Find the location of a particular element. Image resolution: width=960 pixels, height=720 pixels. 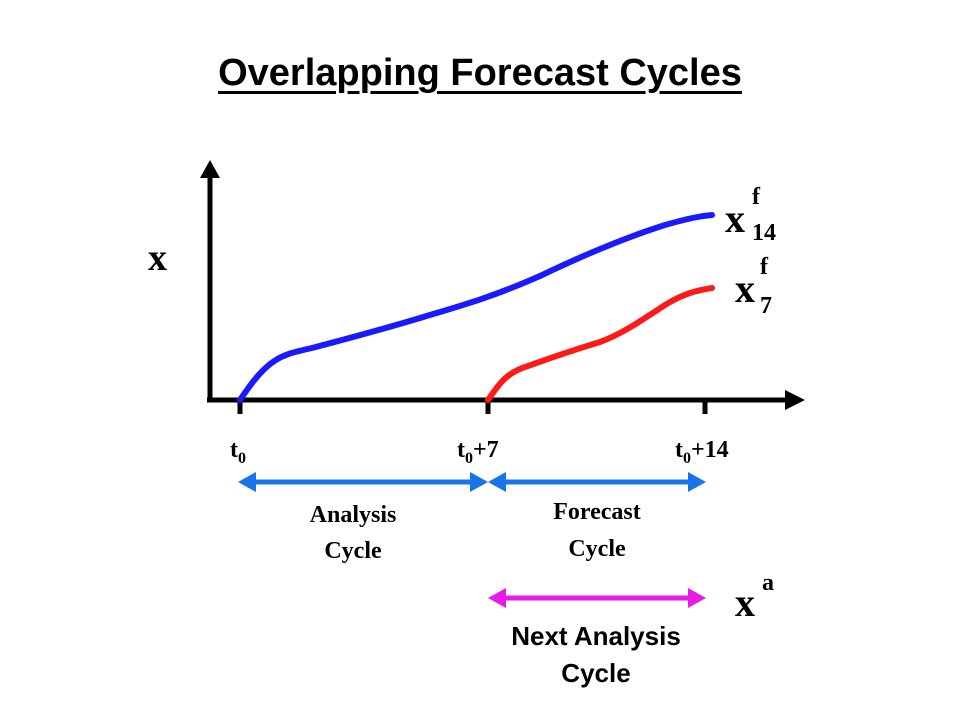

analysis-symbol-sup: a is located at coordinates (768, 583).